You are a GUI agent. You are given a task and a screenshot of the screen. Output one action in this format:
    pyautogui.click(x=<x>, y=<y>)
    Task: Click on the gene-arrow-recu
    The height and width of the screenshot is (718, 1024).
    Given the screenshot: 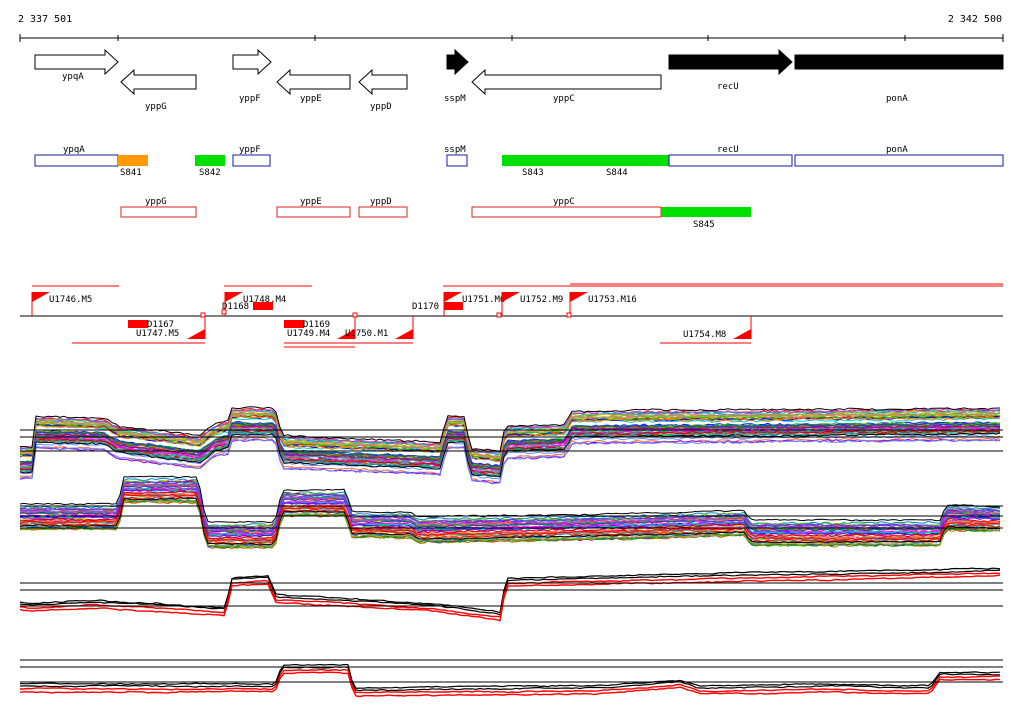 What is the action you would take?
    pyautogui.click(x=730, y=62)
    